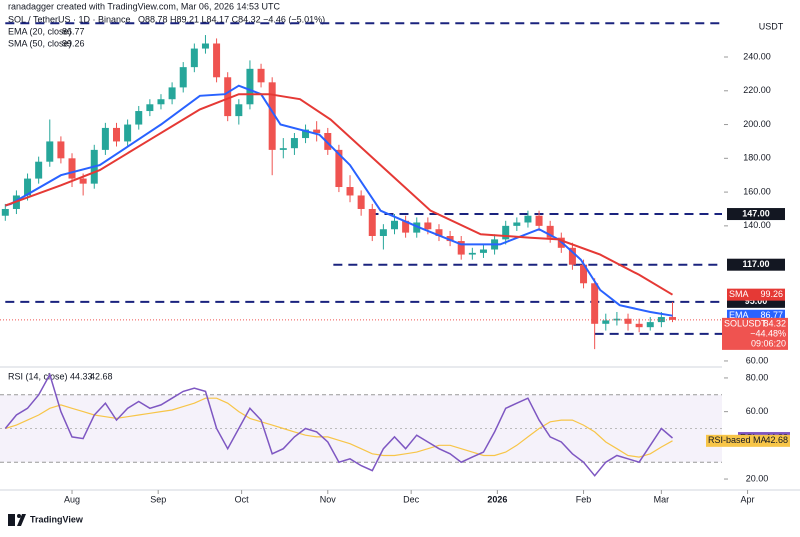 The height and width of the screenshot is (537, 800). Describe the element at coordinates (242, 499) in the screenshot. I see `x-tick-label: Oct` at that location.